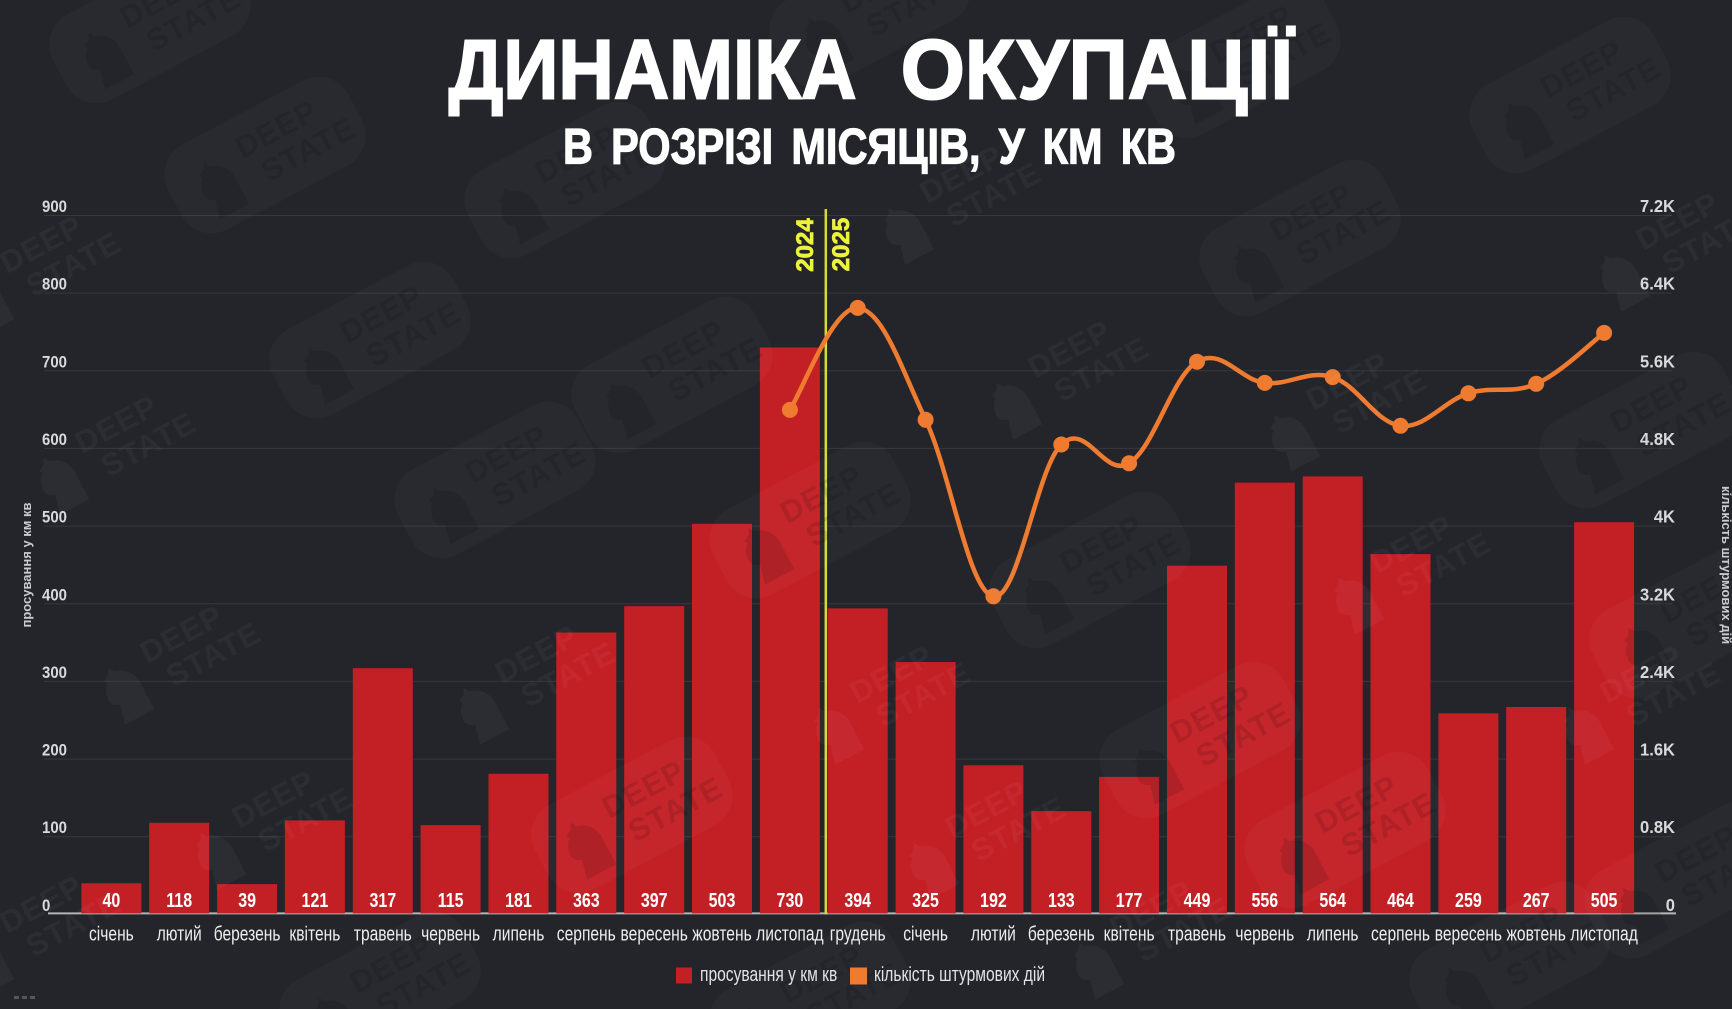 The image size is (1732, 1009). Describe the element at coordinates (111, 900) in the screenshot. I see `svg-text: 40` at that location.